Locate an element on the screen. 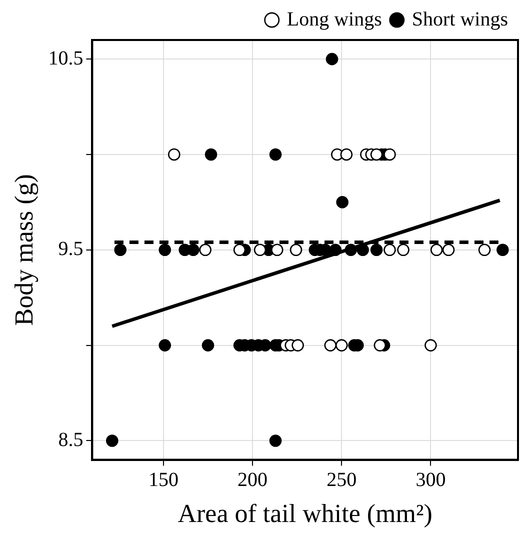 The image size is (526, 541). x-tick-label: 150 is located at coordinates (163, 480).